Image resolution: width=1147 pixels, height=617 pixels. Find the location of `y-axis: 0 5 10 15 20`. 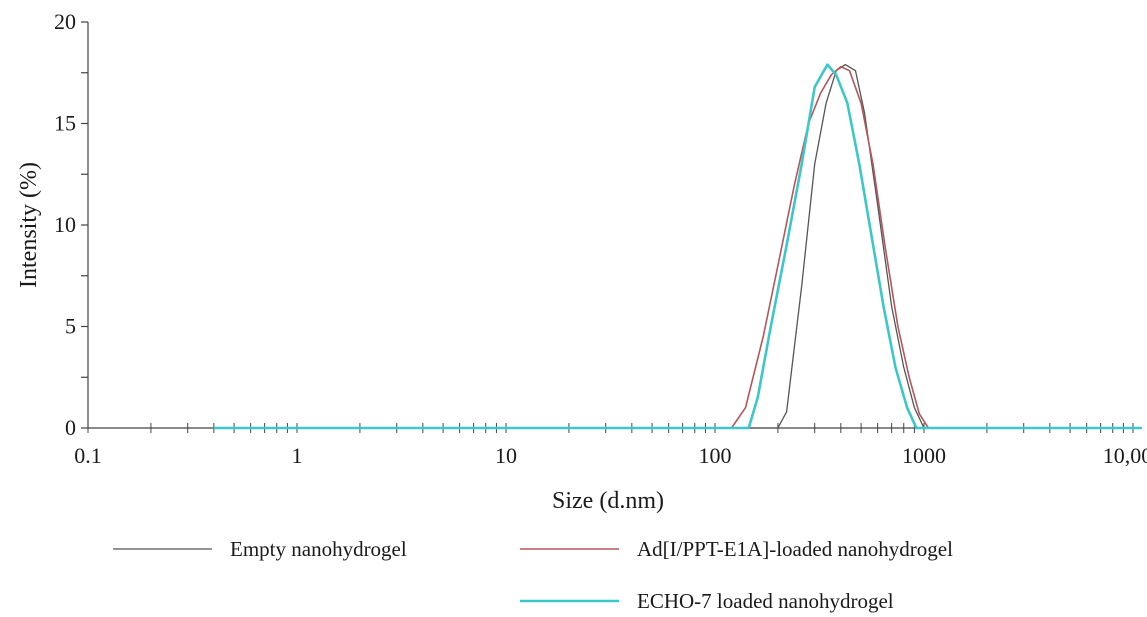

y-axis: 0 5 10 15 20 is located at coordinates (71, 224).